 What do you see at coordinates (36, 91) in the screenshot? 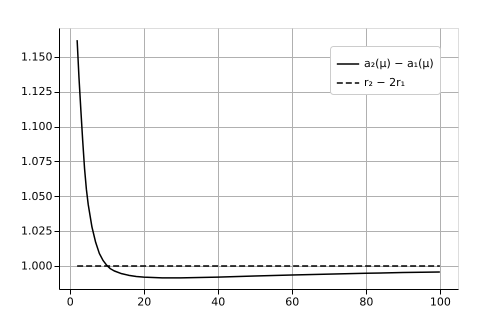
I see `y-tick-label: 1.125` at bounding box center [36, 91].